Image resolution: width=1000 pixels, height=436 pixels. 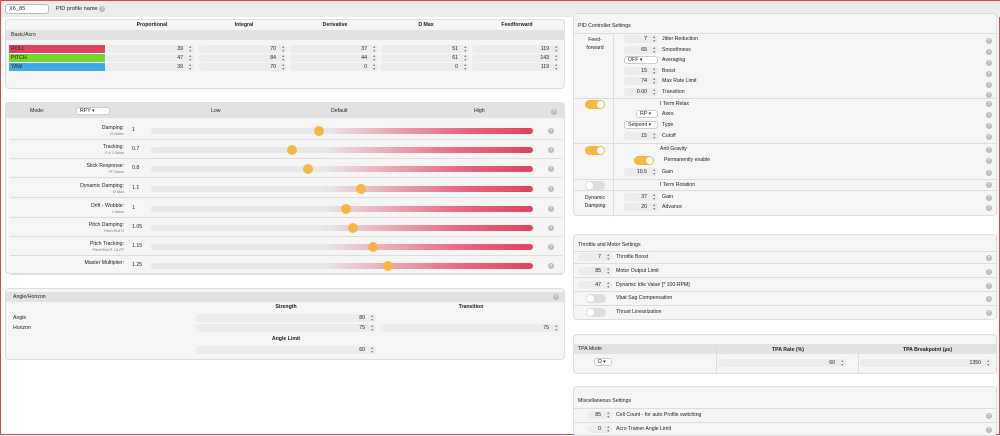 What do you see at coordinates (150, 67) in the screenshot?
I see `pid-input-yaw-0: 39 ▲ ▼` at bounding box center [150, 67].